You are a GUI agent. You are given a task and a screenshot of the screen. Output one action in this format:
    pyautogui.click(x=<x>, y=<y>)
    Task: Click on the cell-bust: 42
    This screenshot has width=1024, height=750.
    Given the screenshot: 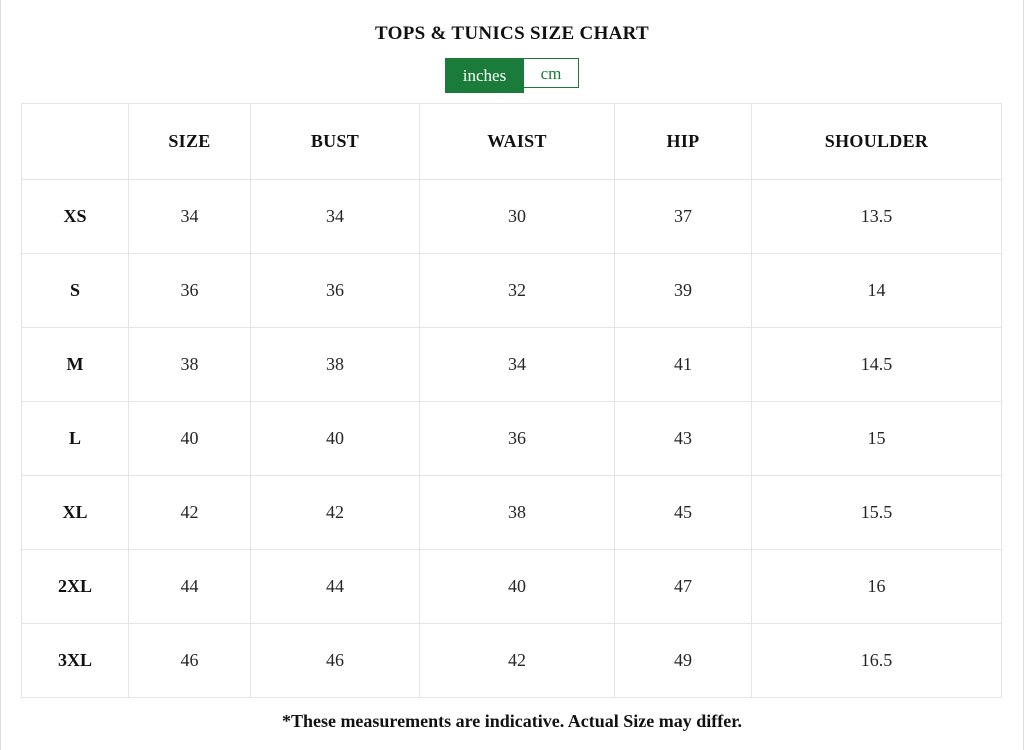 What is the action you would take?
    pyautogui.click(x=335, y=512)
    